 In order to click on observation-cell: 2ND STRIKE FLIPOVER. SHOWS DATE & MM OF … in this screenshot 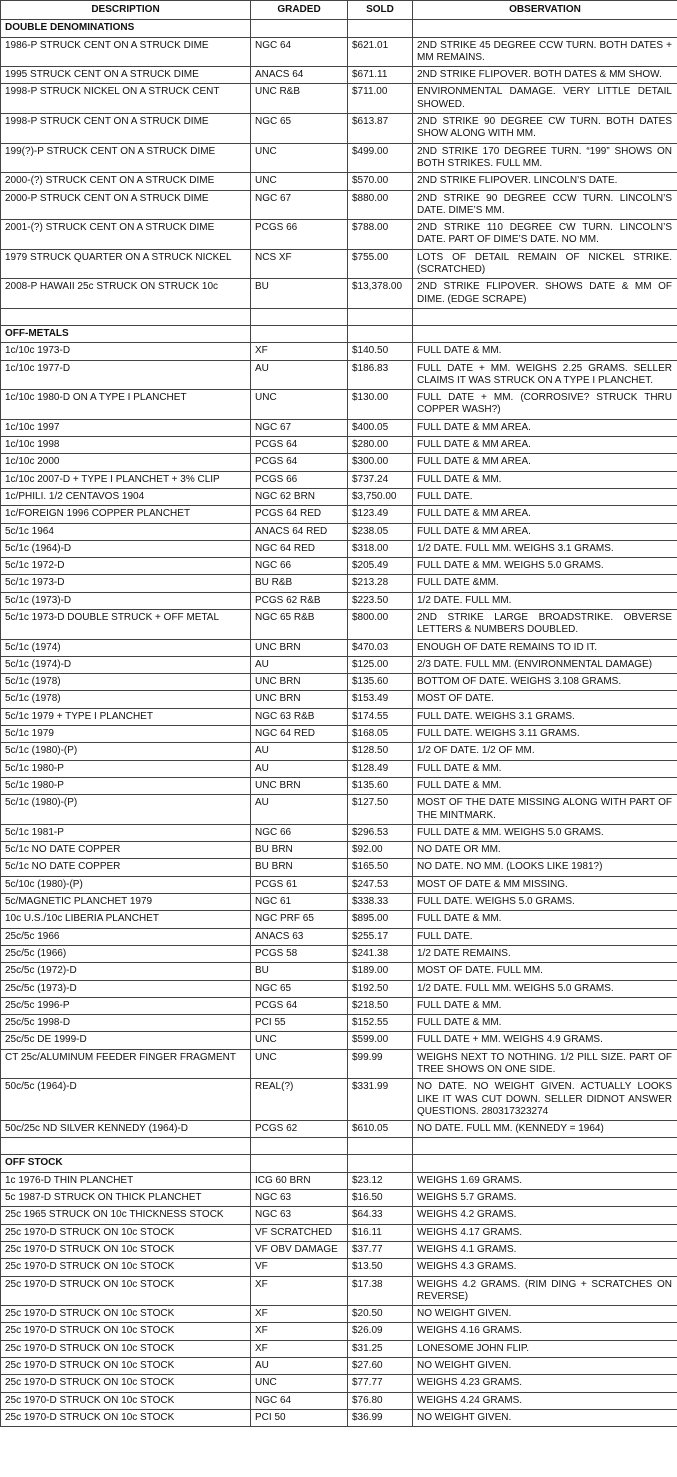, I will do `click(544, 293)`.